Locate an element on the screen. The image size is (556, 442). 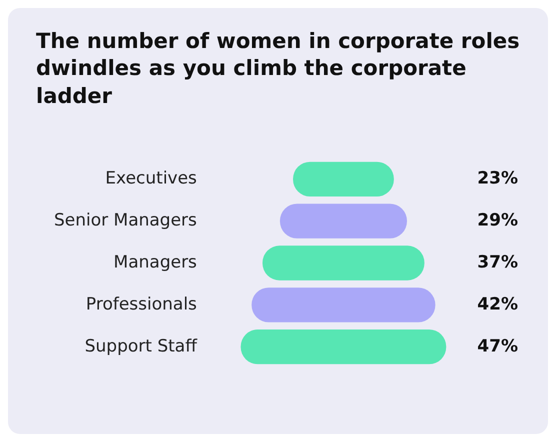
category-label: Senior Managers is located at coordinates (126, 220).